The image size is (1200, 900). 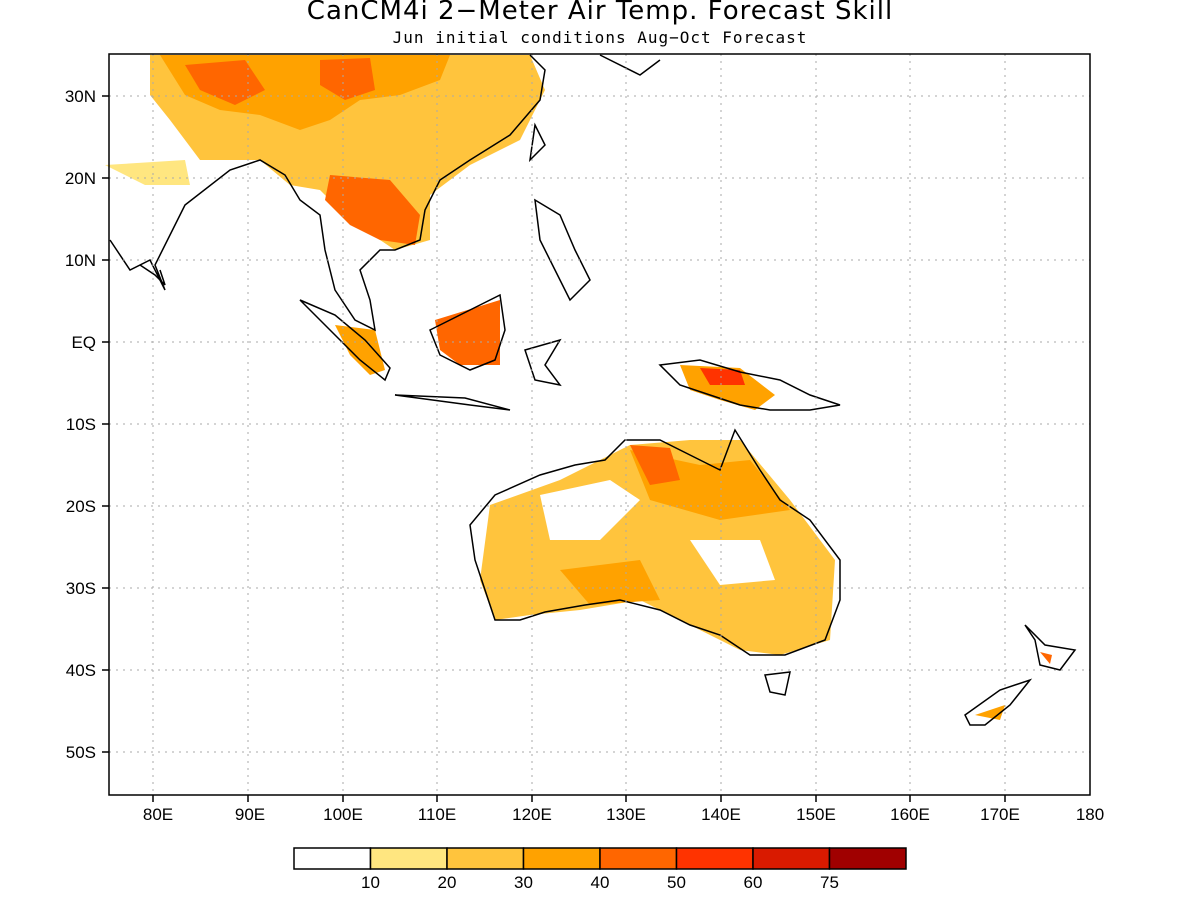 What do you see at coordinates (600, 882) in the screenshot?
I see `colorbar-label: 40` at bounding box center [600, 882].